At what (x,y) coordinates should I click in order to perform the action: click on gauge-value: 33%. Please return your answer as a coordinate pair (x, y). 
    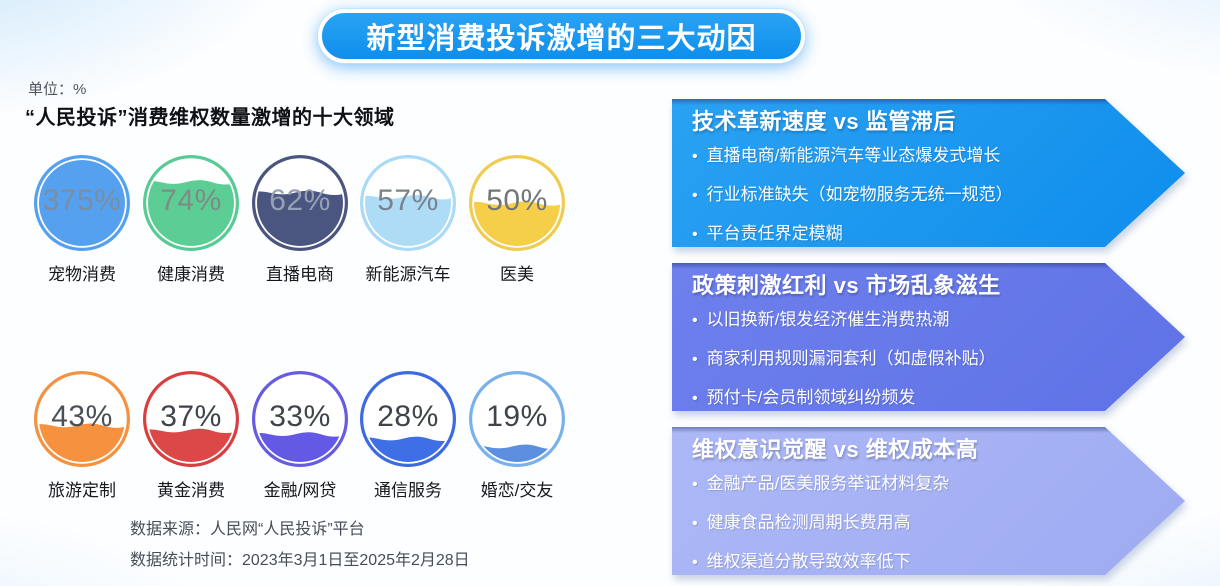
    Looking at the image, I should click on (300, 416).